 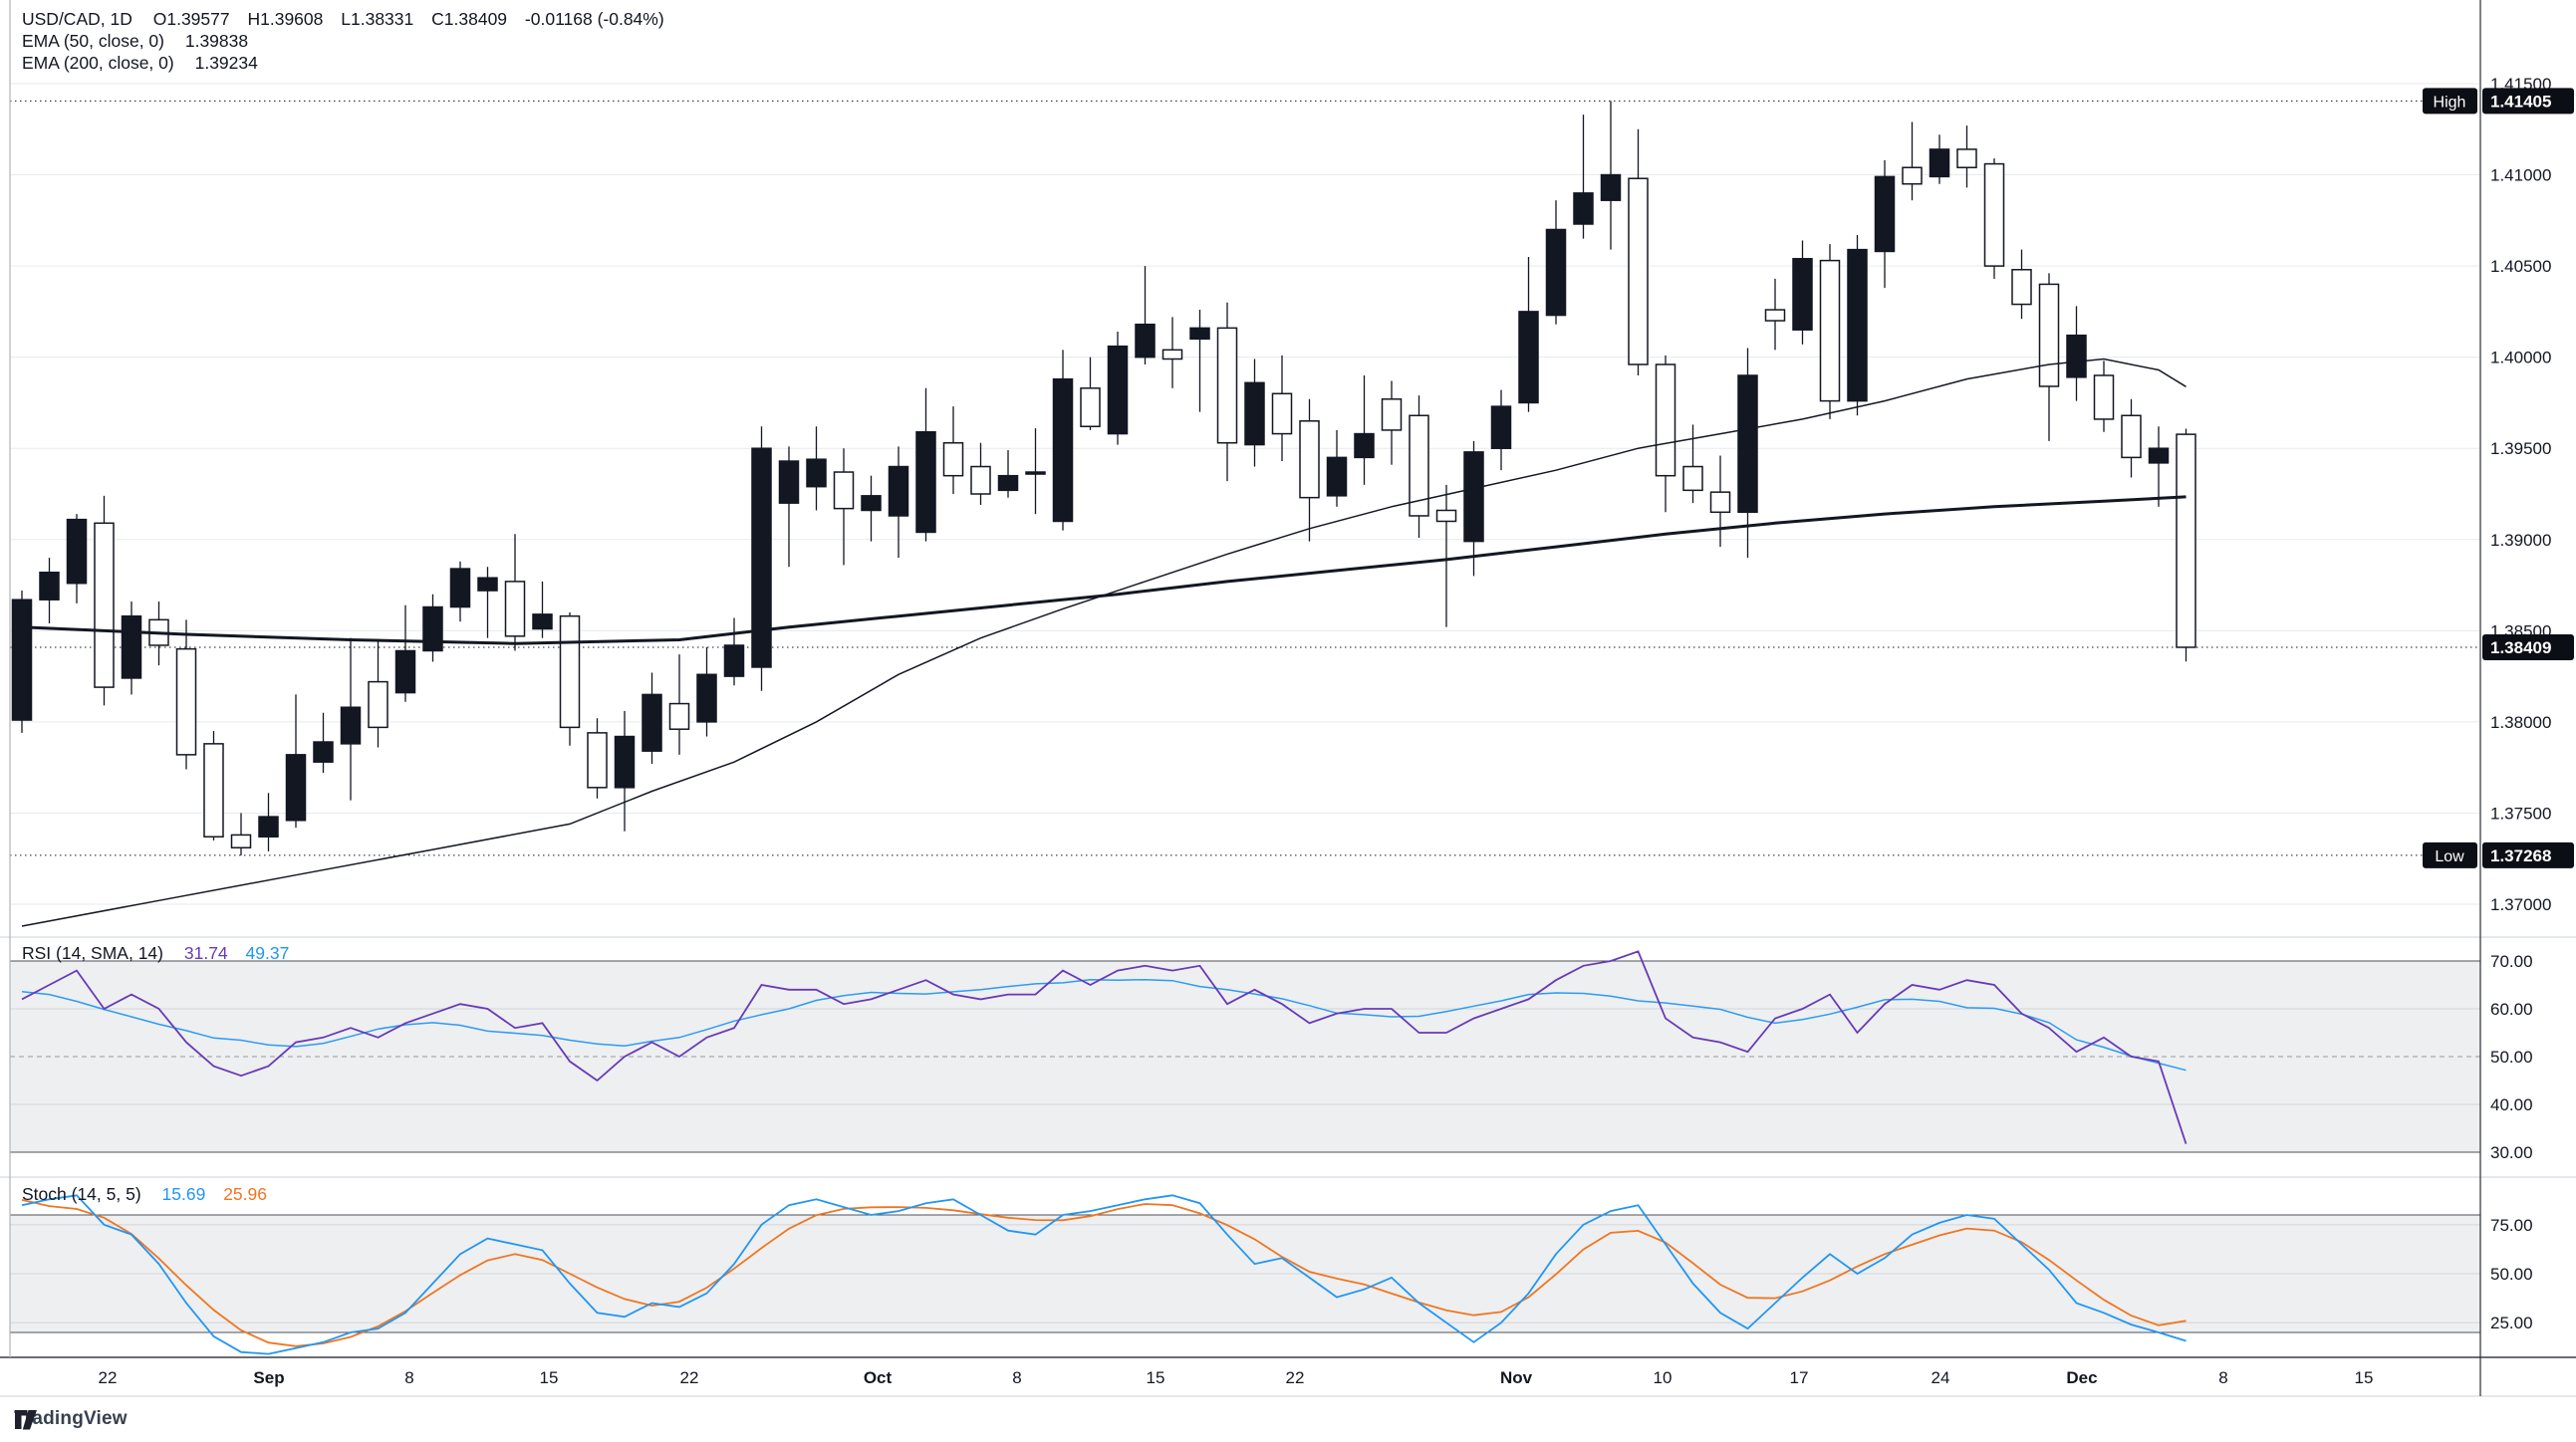 I want to click on watermark-text: TradingView, so click(x=71, y=1418).